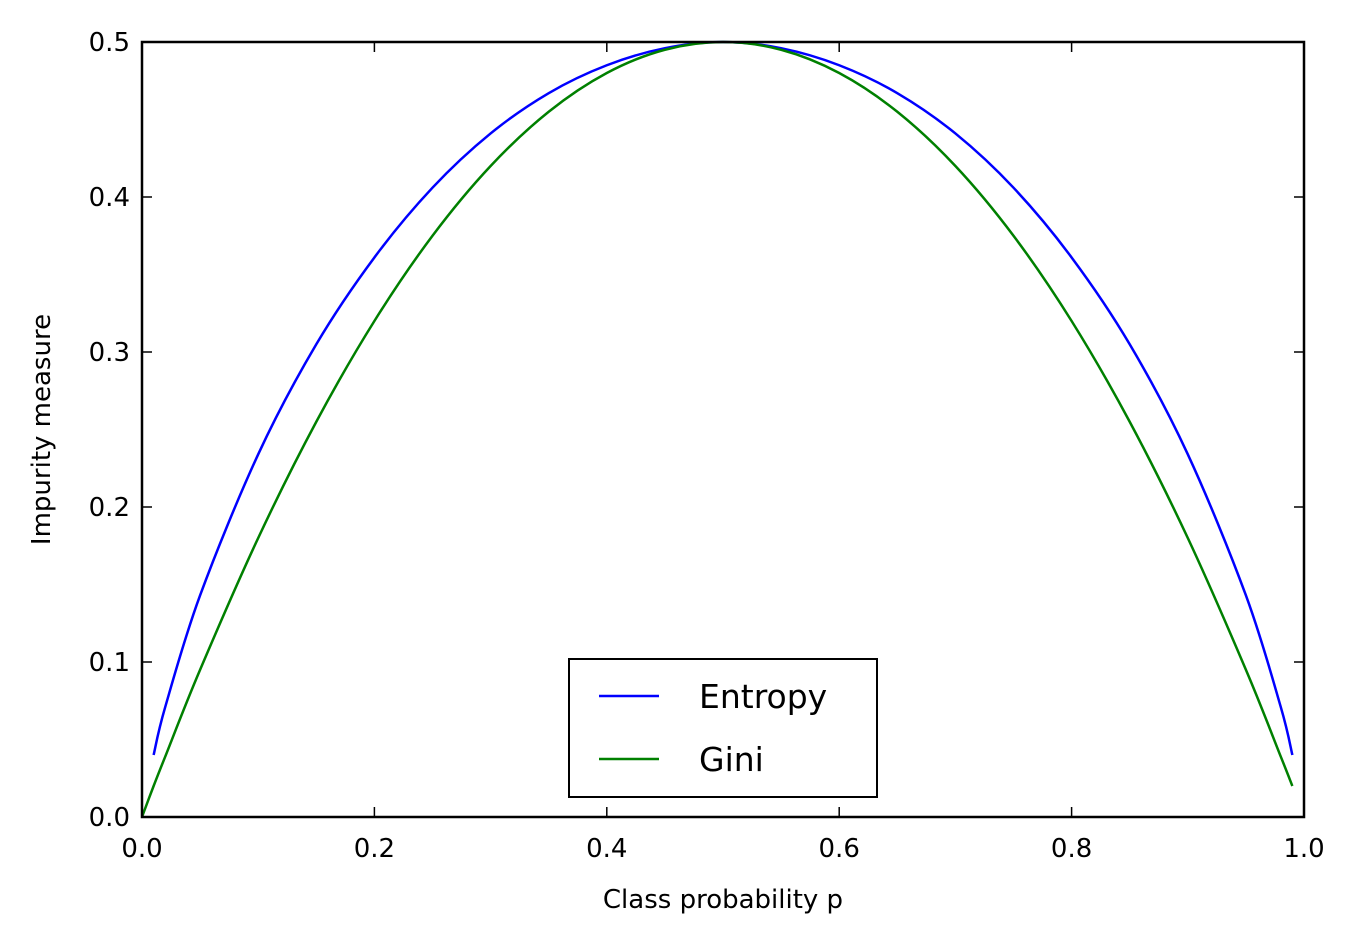 The width and height of the screenshot is (1353, 941). What do you see at coordinates (374, 849) in the screenshot?
I see `x-tick-label: 0.2` at bounding box center [374, 849].